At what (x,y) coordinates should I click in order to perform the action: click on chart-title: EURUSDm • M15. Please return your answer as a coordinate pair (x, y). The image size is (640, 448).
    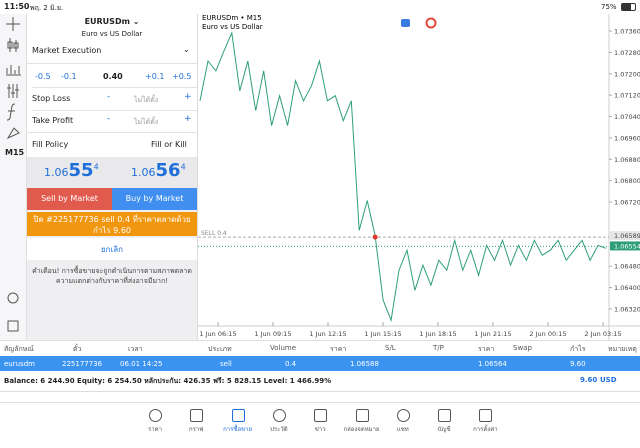
    Looking at the image, I should click on (232, 18).